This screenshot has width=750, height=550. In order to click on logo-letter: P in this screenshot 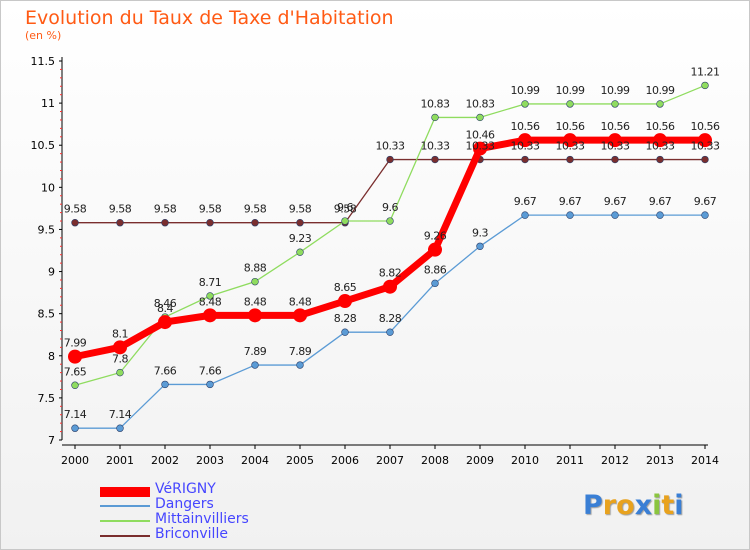, I will do `click(593, 505)`.